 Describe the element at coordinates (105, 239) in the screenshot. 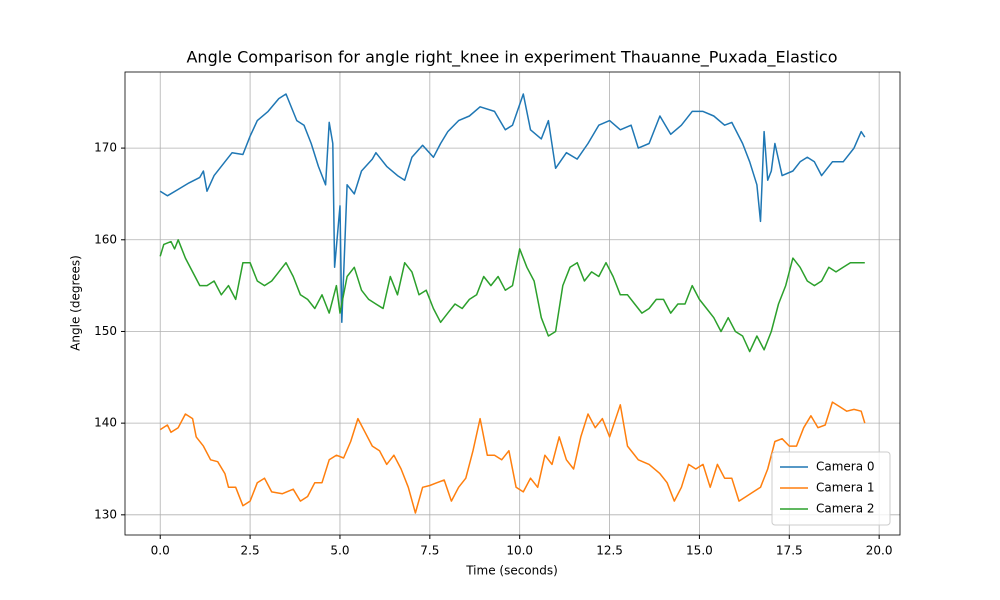

I see `y-tick-label: 160` at that location.